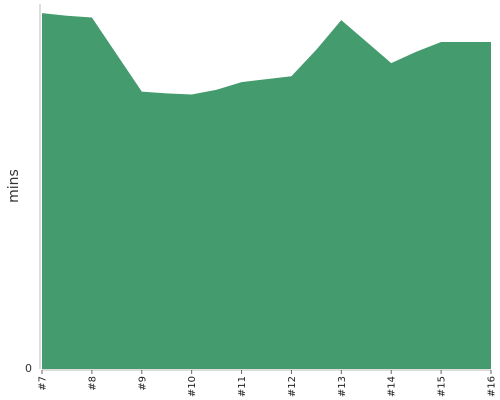 The width and height of the screenshot is (500, 400). I want to click on x-tick-label: #14, so click(392, 386).